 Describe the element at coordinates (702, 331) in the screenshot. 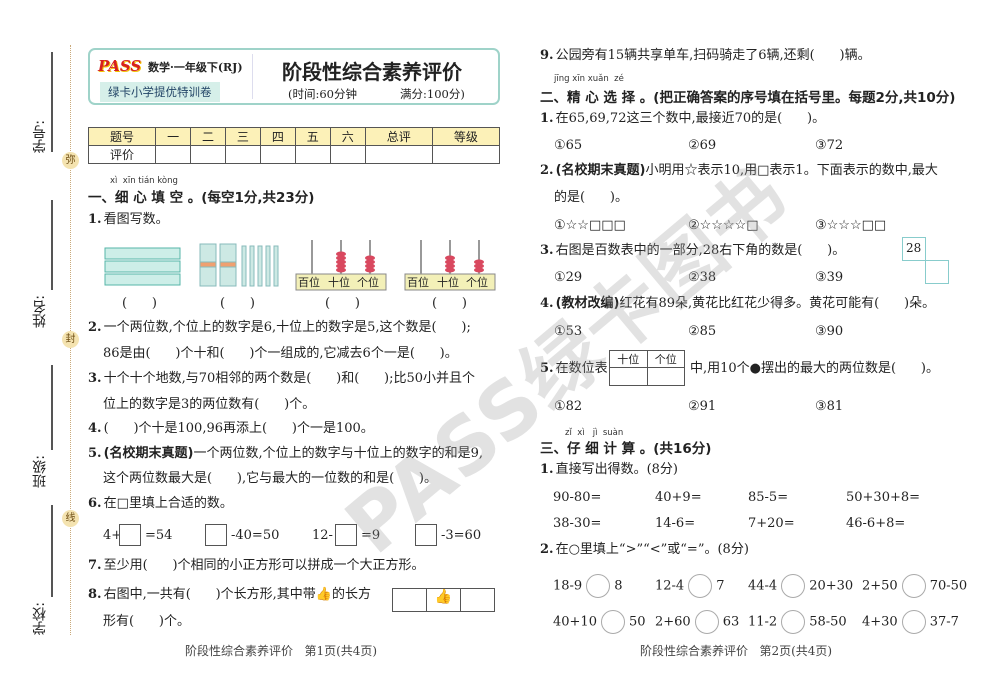

I see `option: ②85` at that location.